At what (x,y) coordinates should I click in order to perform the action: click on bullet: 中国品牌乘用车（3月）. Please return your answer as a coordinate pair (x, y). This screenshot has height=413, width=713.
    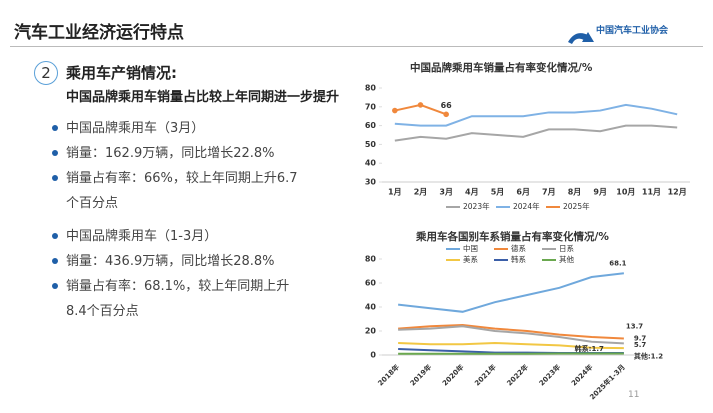
    Looking at the image, I should click on (177, 128).